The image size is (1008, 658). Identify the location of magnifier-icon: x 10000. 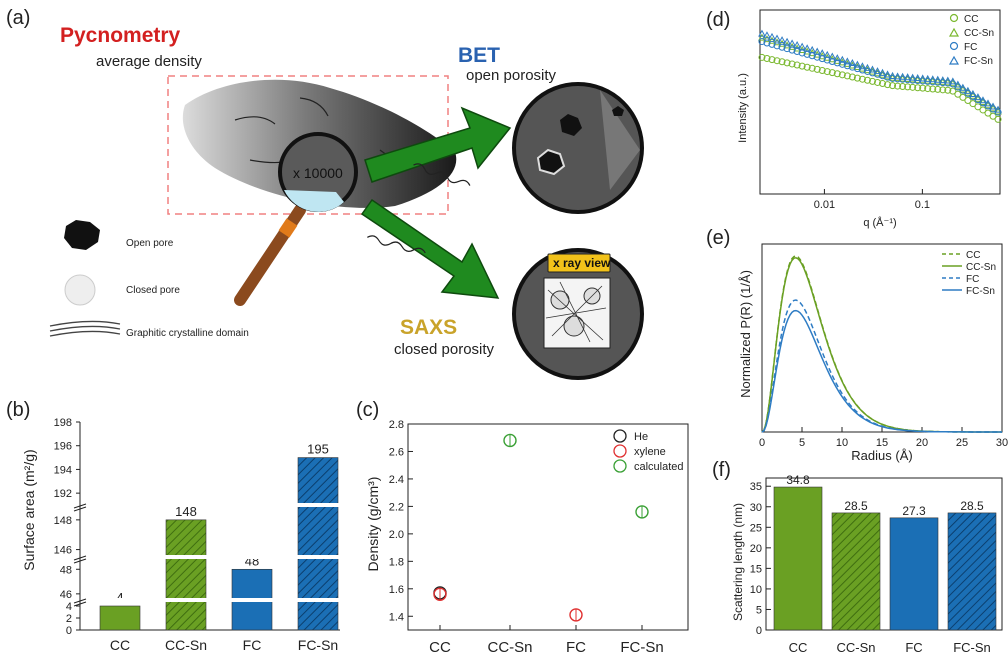
(296, 219).